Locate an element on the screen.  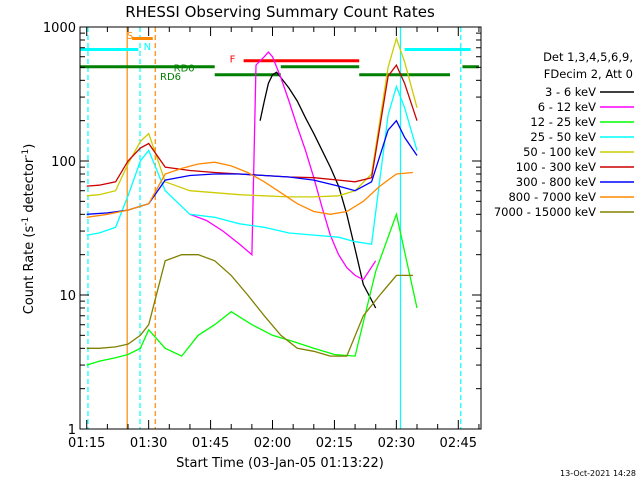
legend-entry-label: 7000 - 15000 keV is located at coordinates (545, 212).